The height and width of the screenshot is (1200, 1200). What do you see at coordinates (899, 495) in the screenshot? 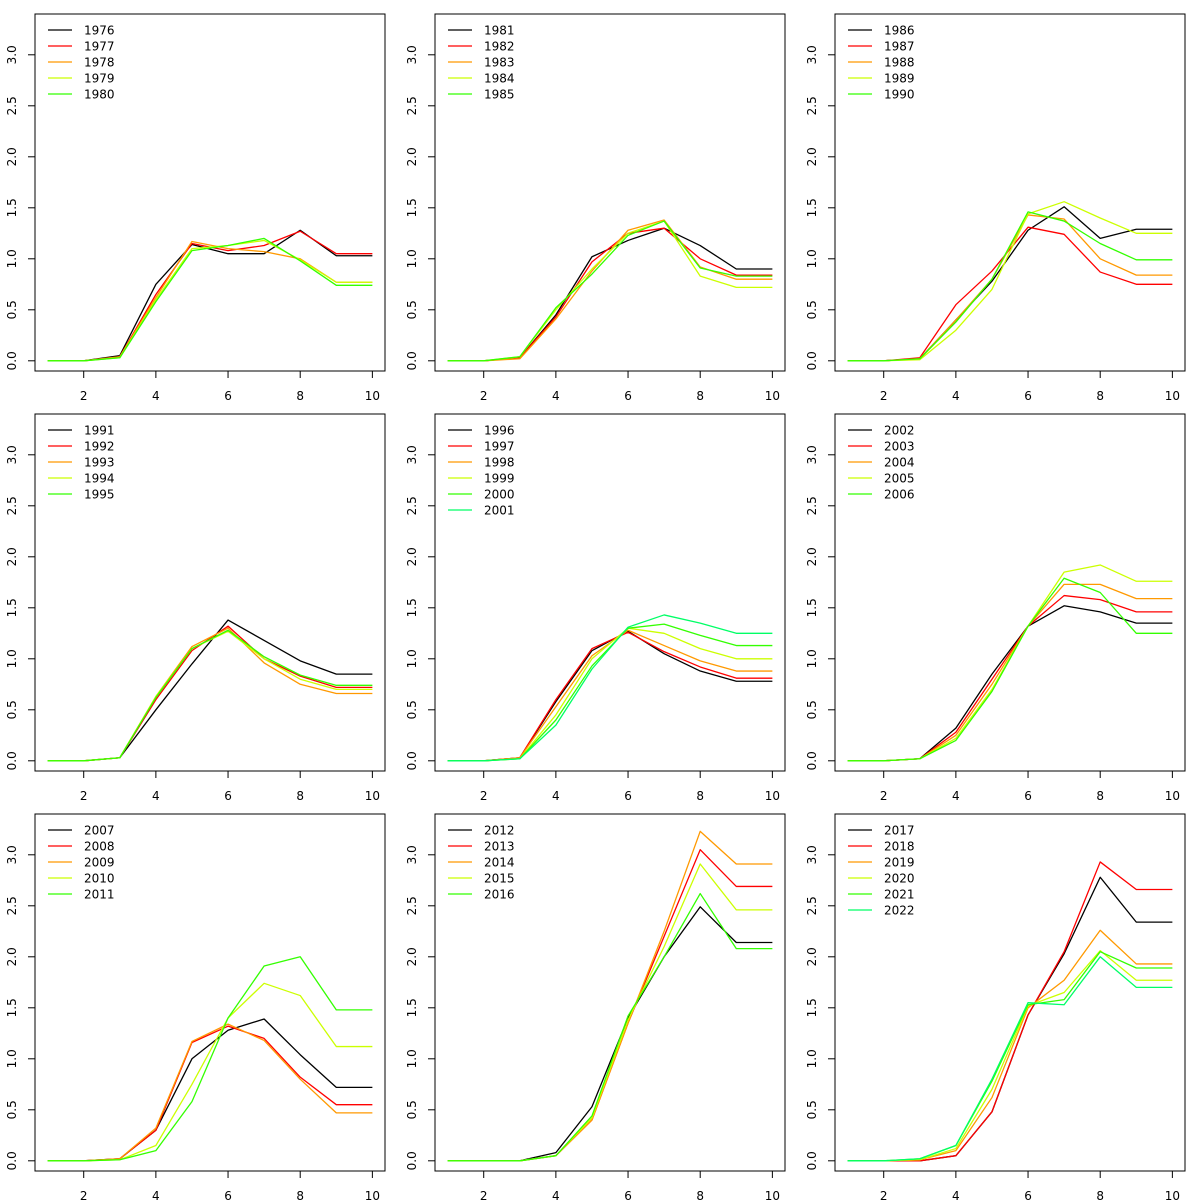
I see `legend-label: 2006` at bounding box center [899, 495].